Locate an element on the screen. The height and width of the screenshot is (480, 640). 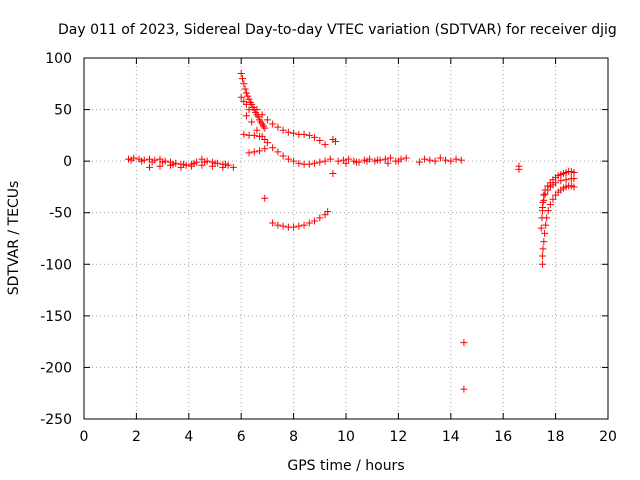
y-tick-label: 100 is located at coordinates (58, 59).